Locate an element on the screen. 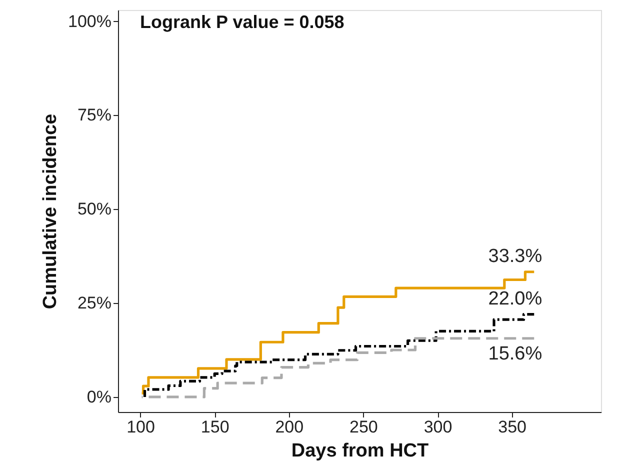 This screenshot has width=619, height=466. x-tick-label: 300 is located at coordinates (438, 427).